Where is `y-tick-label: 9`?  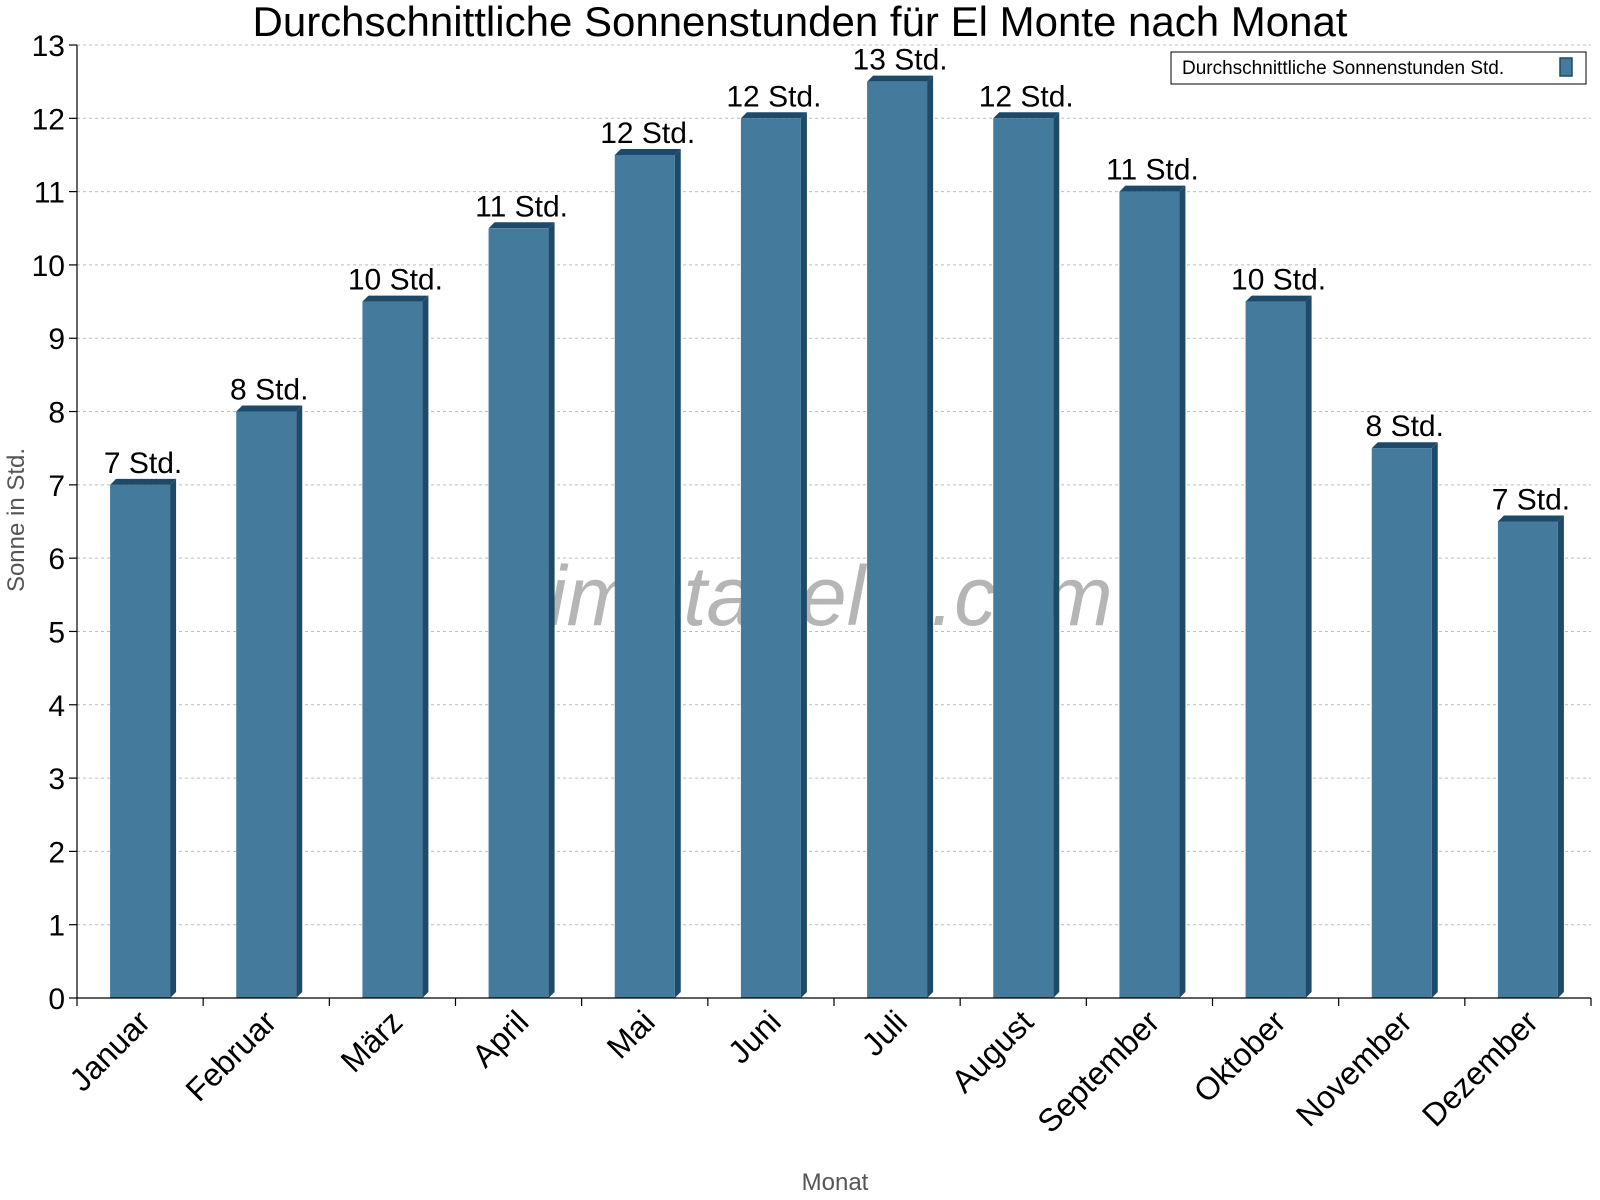 y-tick-label: 9 is located at coordinates (56, 339).